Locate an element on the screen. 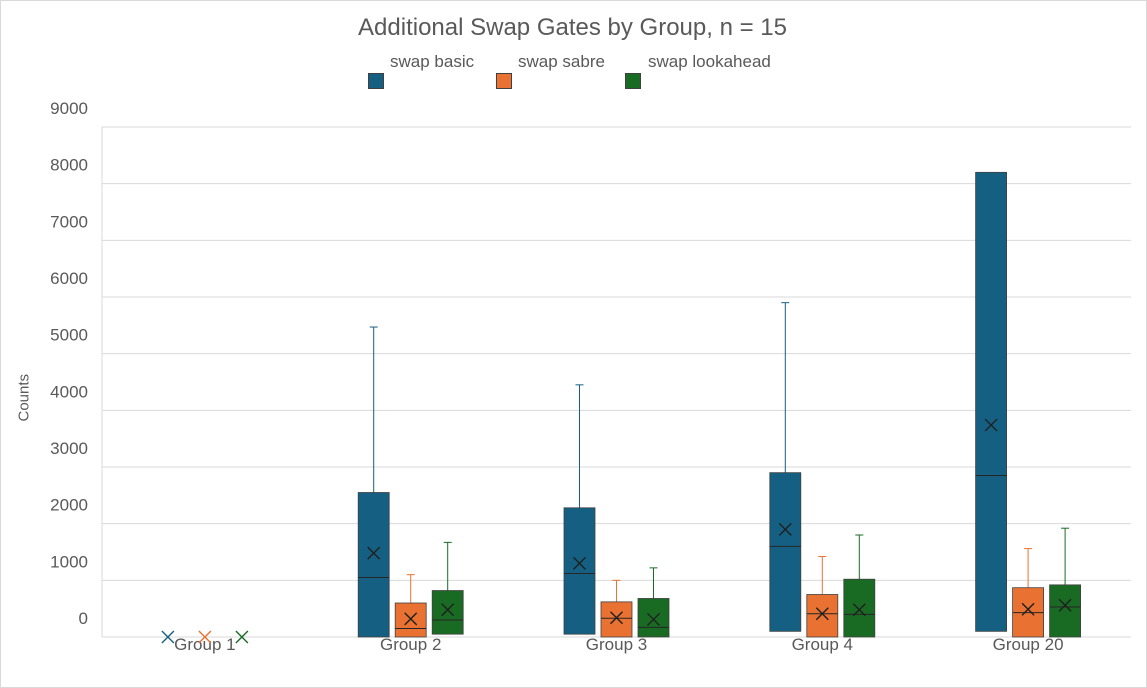  x-category-label-4: Group 20 is located at coordinates (1028, 644).